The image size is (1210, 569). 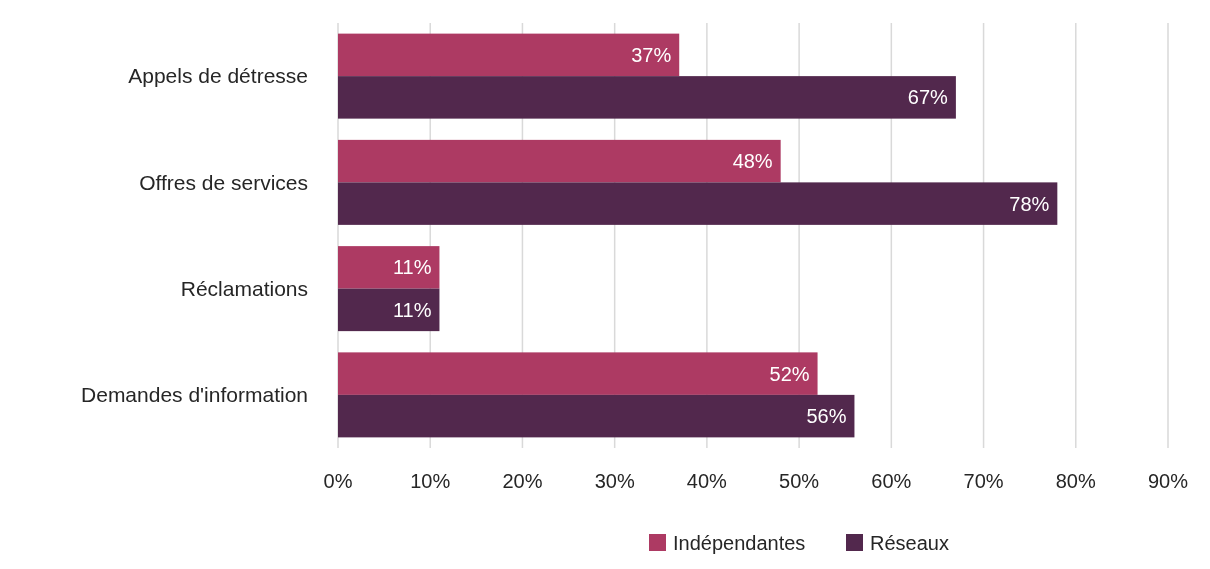 I want to click on data-label: 37%, so click(x=651, y=54).